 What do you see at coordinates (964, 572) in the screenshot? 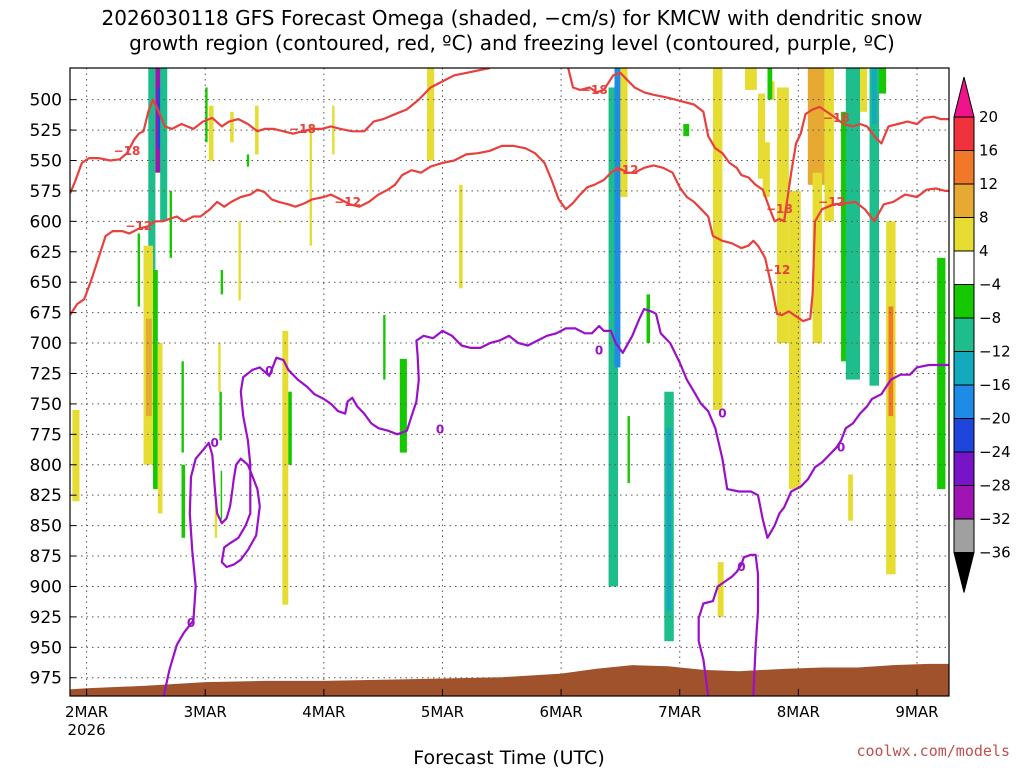
I see `colorbar-bottom-arrow` at bounding box center [964, 572].